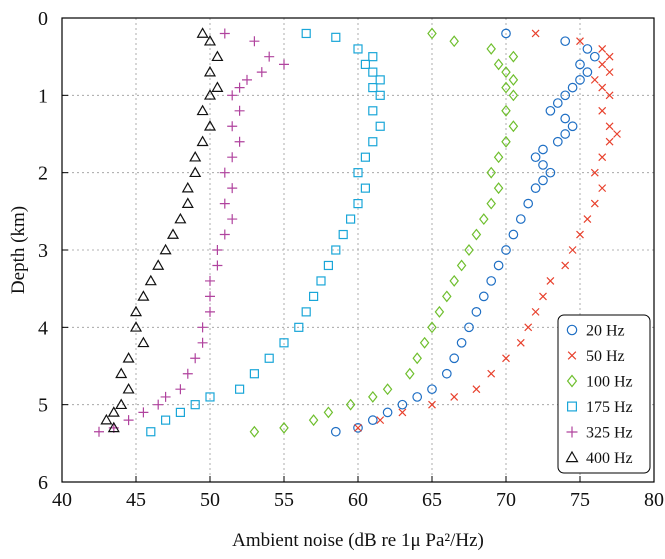 This screenshot has height=559, width=665. What do you see at coordinates (162, 230) in the screenshot?
I see `series-400-hz` at bounding box center [162, 230].